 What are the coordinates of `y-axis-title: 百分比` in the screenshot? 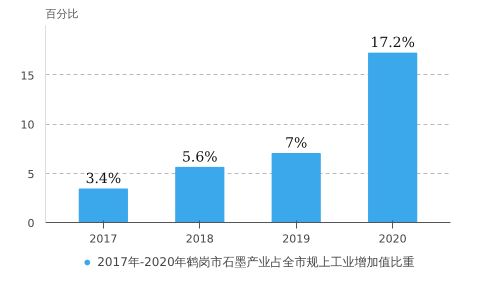 It's located at (62, 14).